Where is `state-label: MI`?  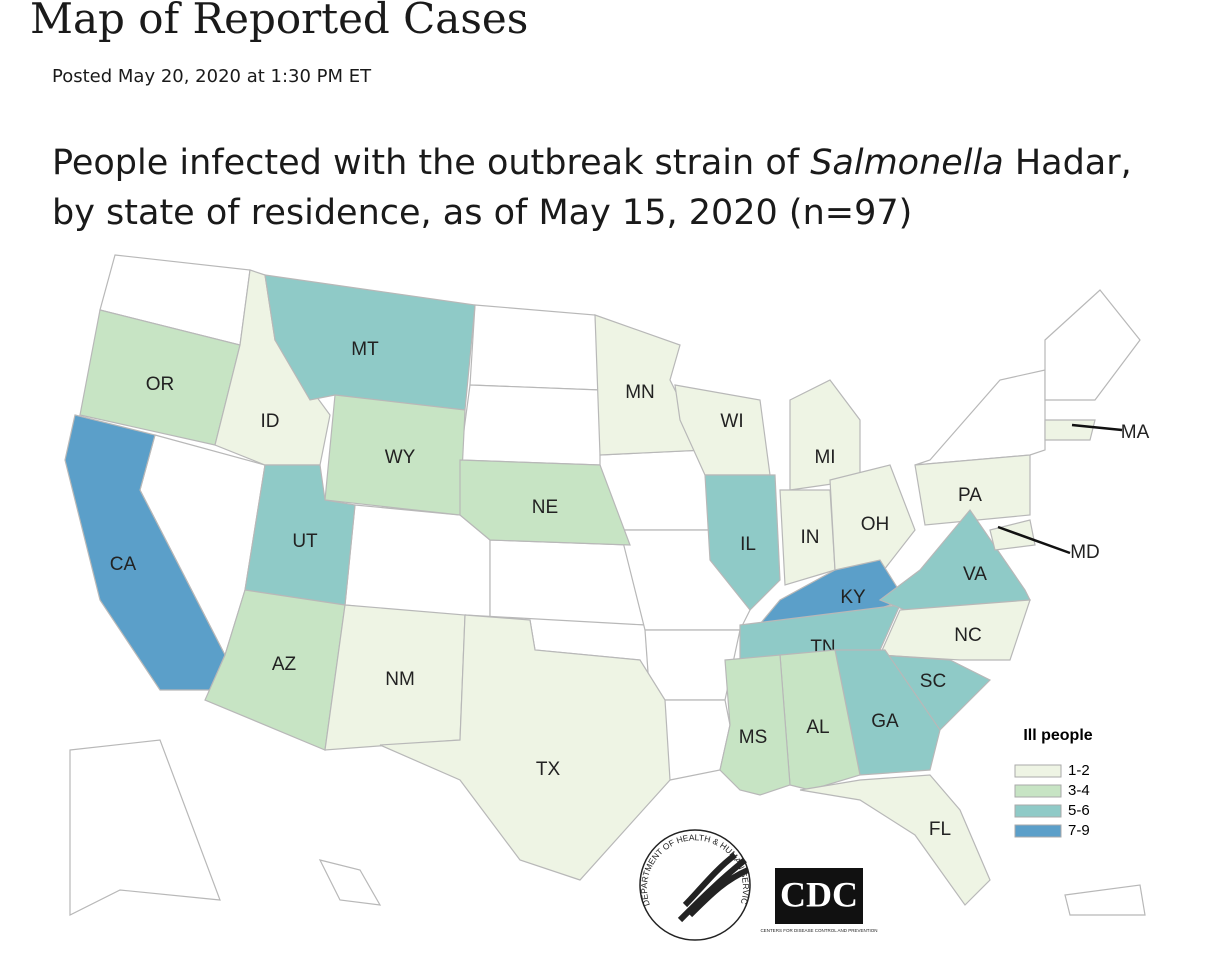 state-label: MI is located at coordinates (824, 457).